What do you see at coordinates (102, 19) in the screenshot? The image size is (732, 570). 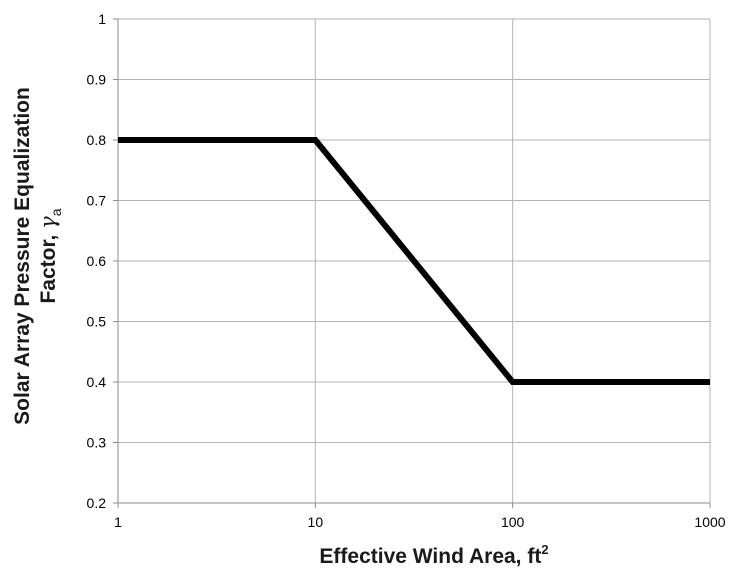 I see `y-tick-label: 1` at bounding box center [102, 19].